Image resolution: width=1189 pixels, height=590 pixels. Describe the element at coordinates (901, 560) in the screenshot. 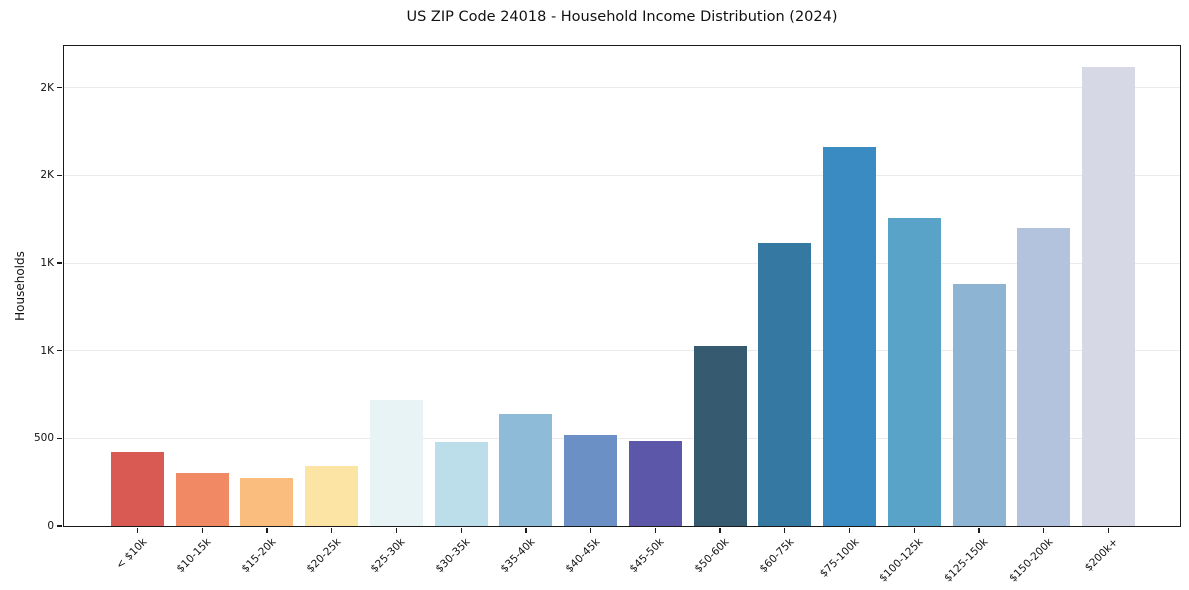

I see `x-tick-label: $100-125k` at that location.